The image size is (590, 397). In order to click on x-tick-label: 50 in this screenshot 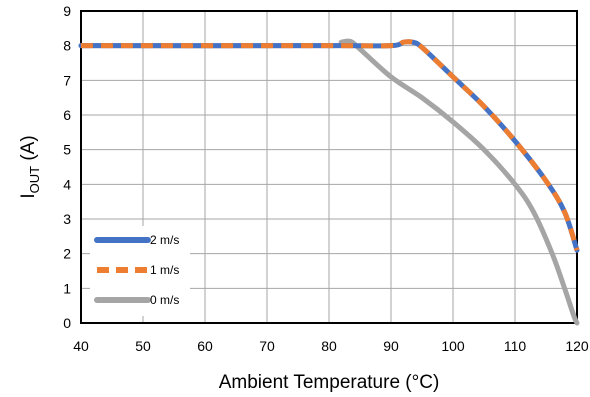, I will do `click(143, 346)`.